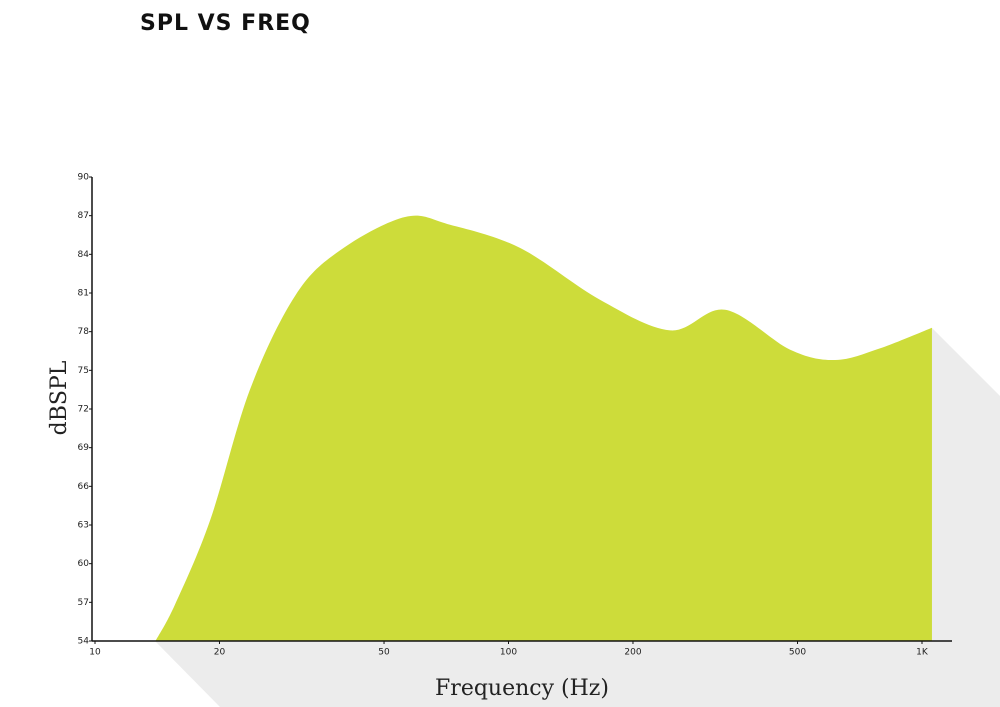 The image size is (1000, 707). I want to click on y-tick-label: 81, so click(83, 294).